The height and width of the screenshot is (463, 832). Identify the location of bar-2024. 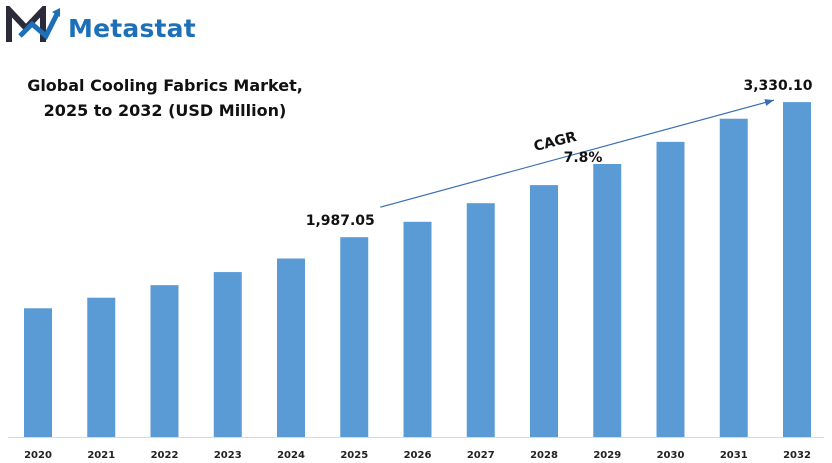
(291, 347).